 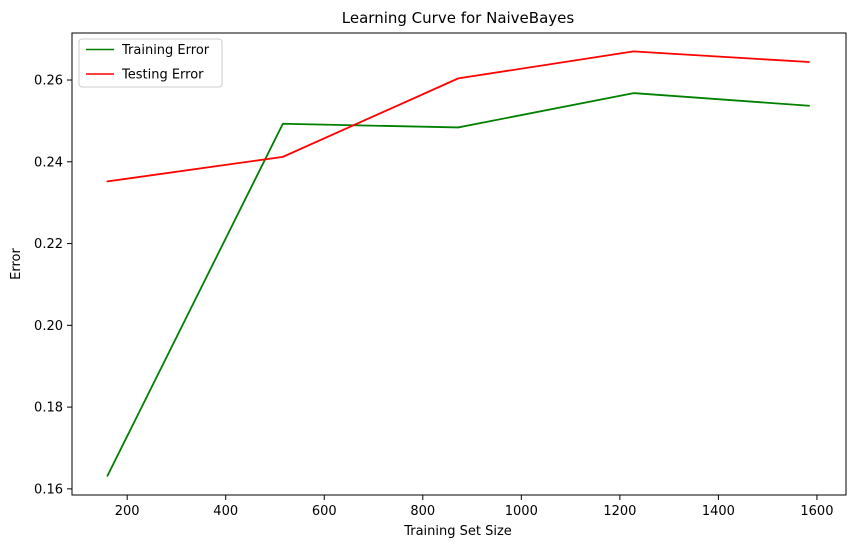 What do you see at coordinates (718, 511) in the screenshot?
I see `x-tick-label: 1400` at bounding box center [718, 511].